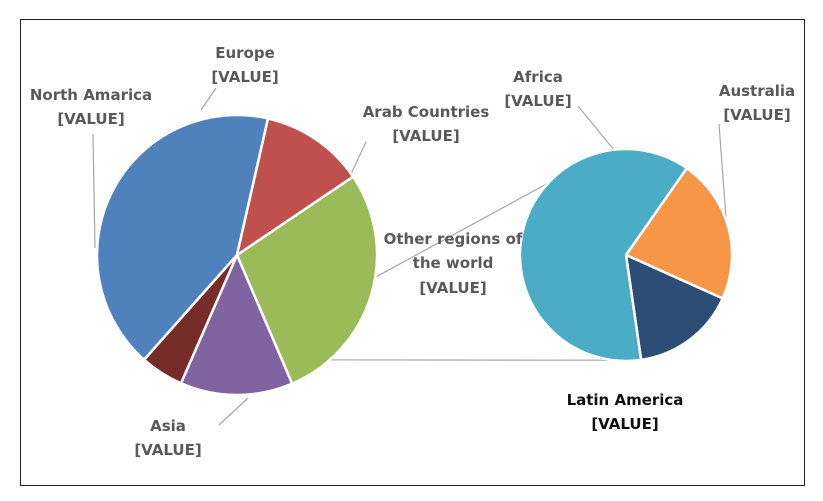  What do you see at coordinates (426, 112) in the screenshot?
I see `data-label-arab-countries-name: Arab Countries` at bounding box center [426, 112].